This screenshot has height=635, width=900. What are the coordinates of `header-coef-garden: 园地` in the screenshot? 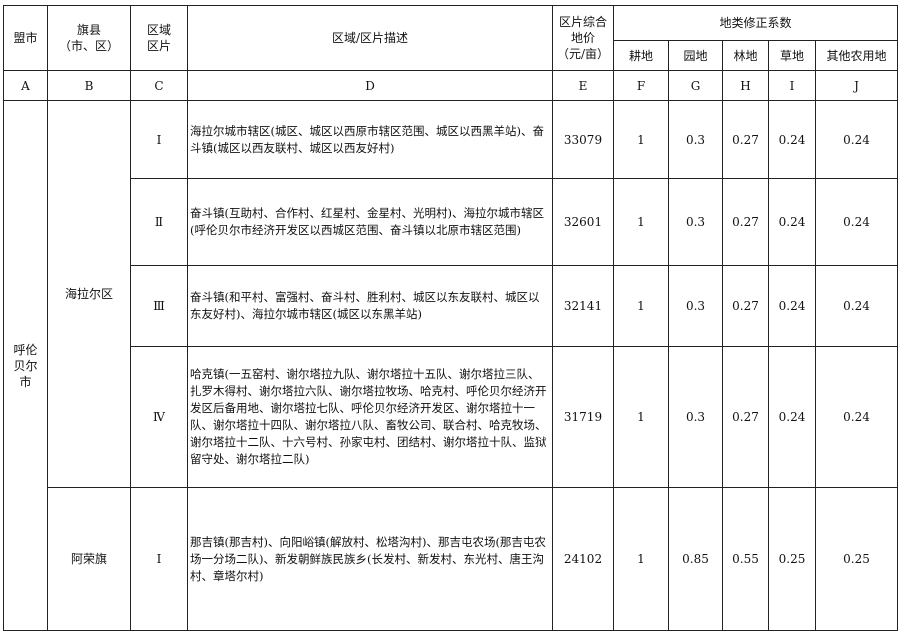 It's located at (695, 55).